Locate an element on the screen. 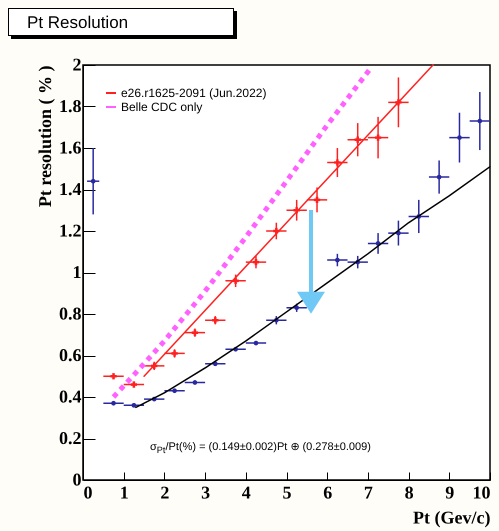 Image resolution: width=499 pixels, height=531 pixels. x-tick-label: 3 is located at coordinates (205, 492).